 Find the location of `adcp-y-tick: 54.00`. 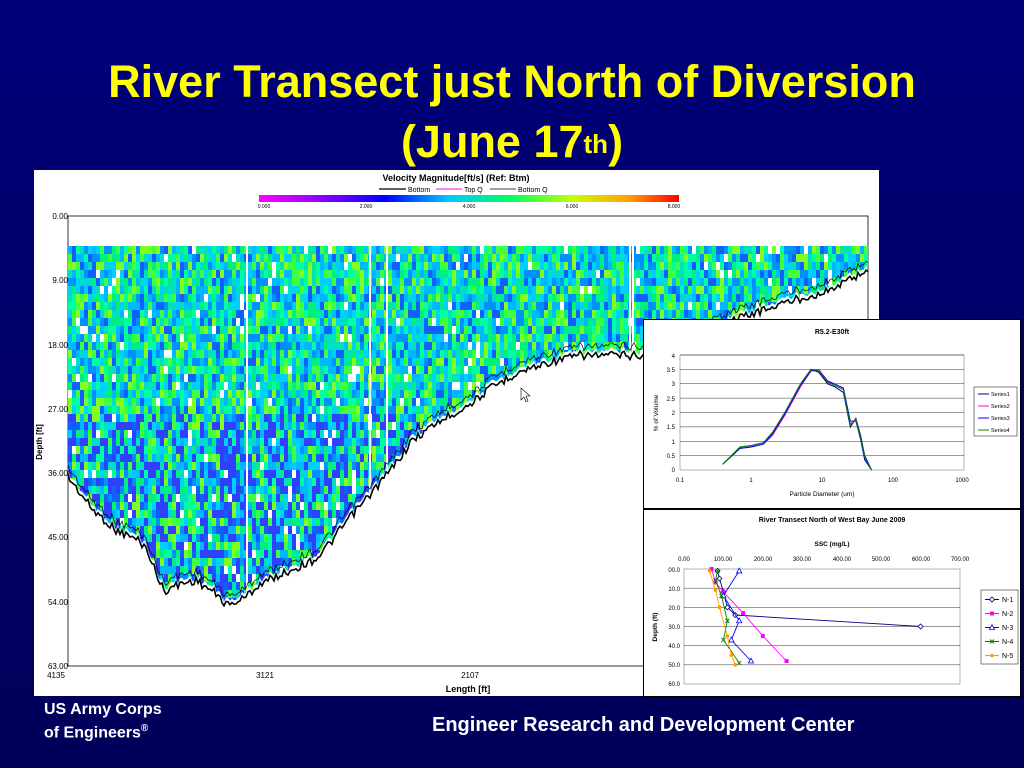

adcp-y-tick: 54.00 is located at coordinates (58, 602).